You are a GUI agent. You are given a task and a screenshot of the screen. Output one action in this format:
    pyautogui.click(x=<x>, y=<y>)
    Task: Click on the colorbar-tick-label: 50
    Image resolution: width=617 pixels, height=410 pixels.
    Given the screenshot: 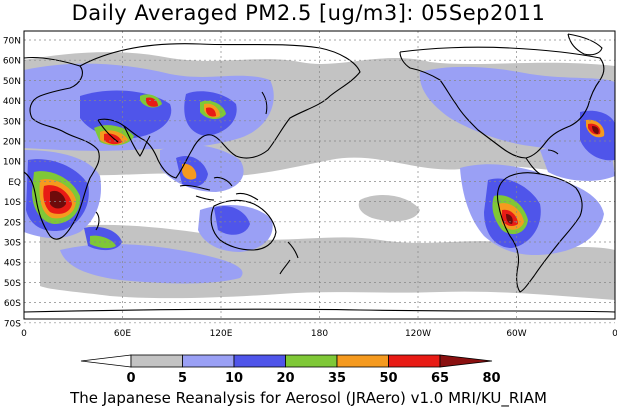 What is the action you would take?
    pyautogui.click(x=388, y=378)
    